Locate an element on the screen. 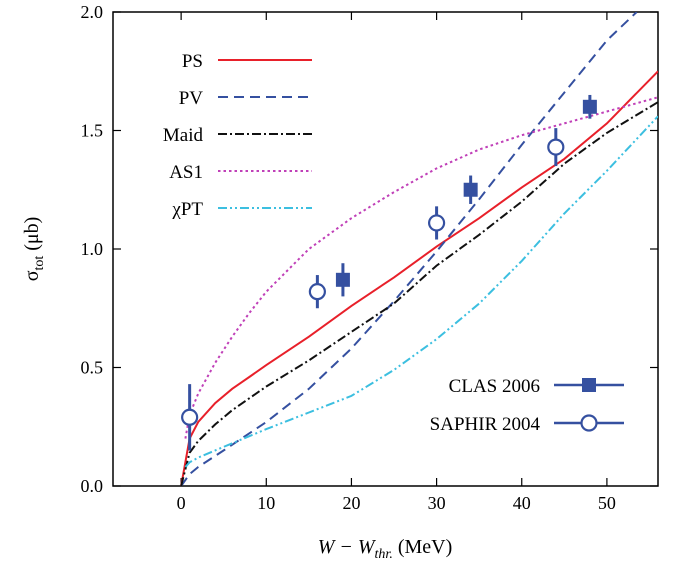  x-axis-label-sub: thr. is located at coordinates (384, 554).